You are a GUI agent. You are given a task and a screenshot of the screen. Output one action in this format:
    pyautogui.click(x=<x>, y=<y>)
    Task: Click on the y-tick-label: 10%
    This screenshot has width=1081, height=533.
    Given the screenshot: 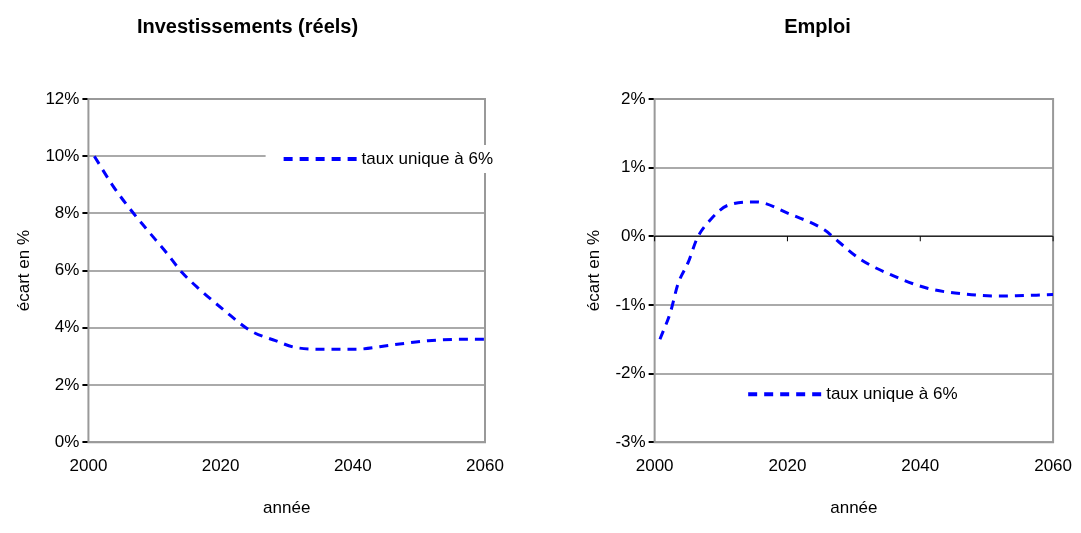 What is the action you would take?
    pyautogui.click(x=62, y=155)
    